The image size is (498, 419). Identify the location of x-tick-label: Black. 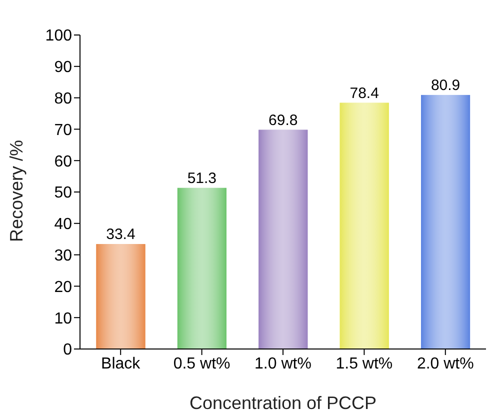
(121, 363).